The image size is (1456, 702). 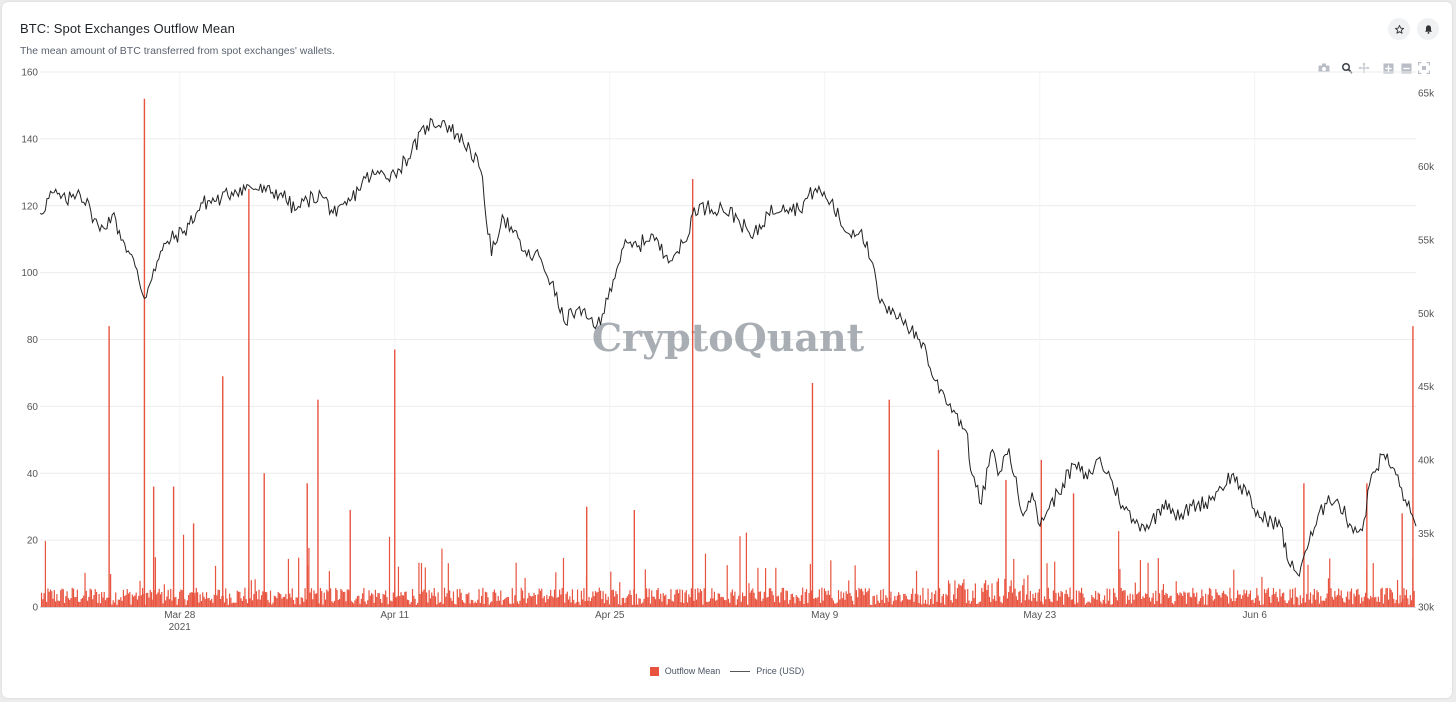 I want to click on y-left-tick-label: 80, so click(x=33, y=340).